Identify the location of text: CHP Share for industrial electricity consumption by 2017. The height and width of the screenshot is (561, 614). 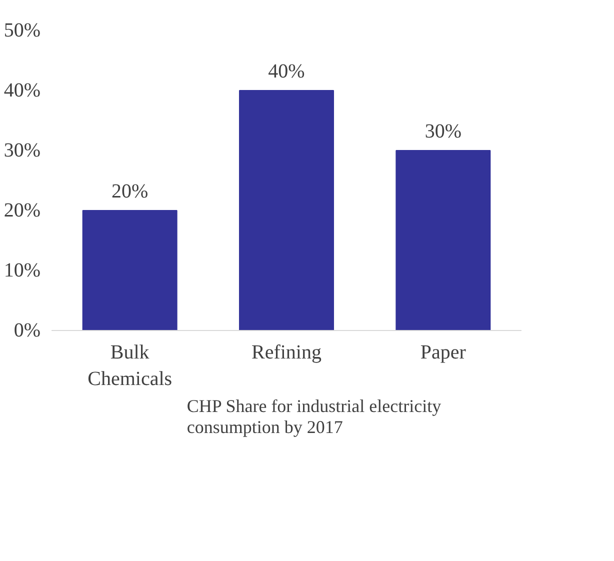
(314, 417).